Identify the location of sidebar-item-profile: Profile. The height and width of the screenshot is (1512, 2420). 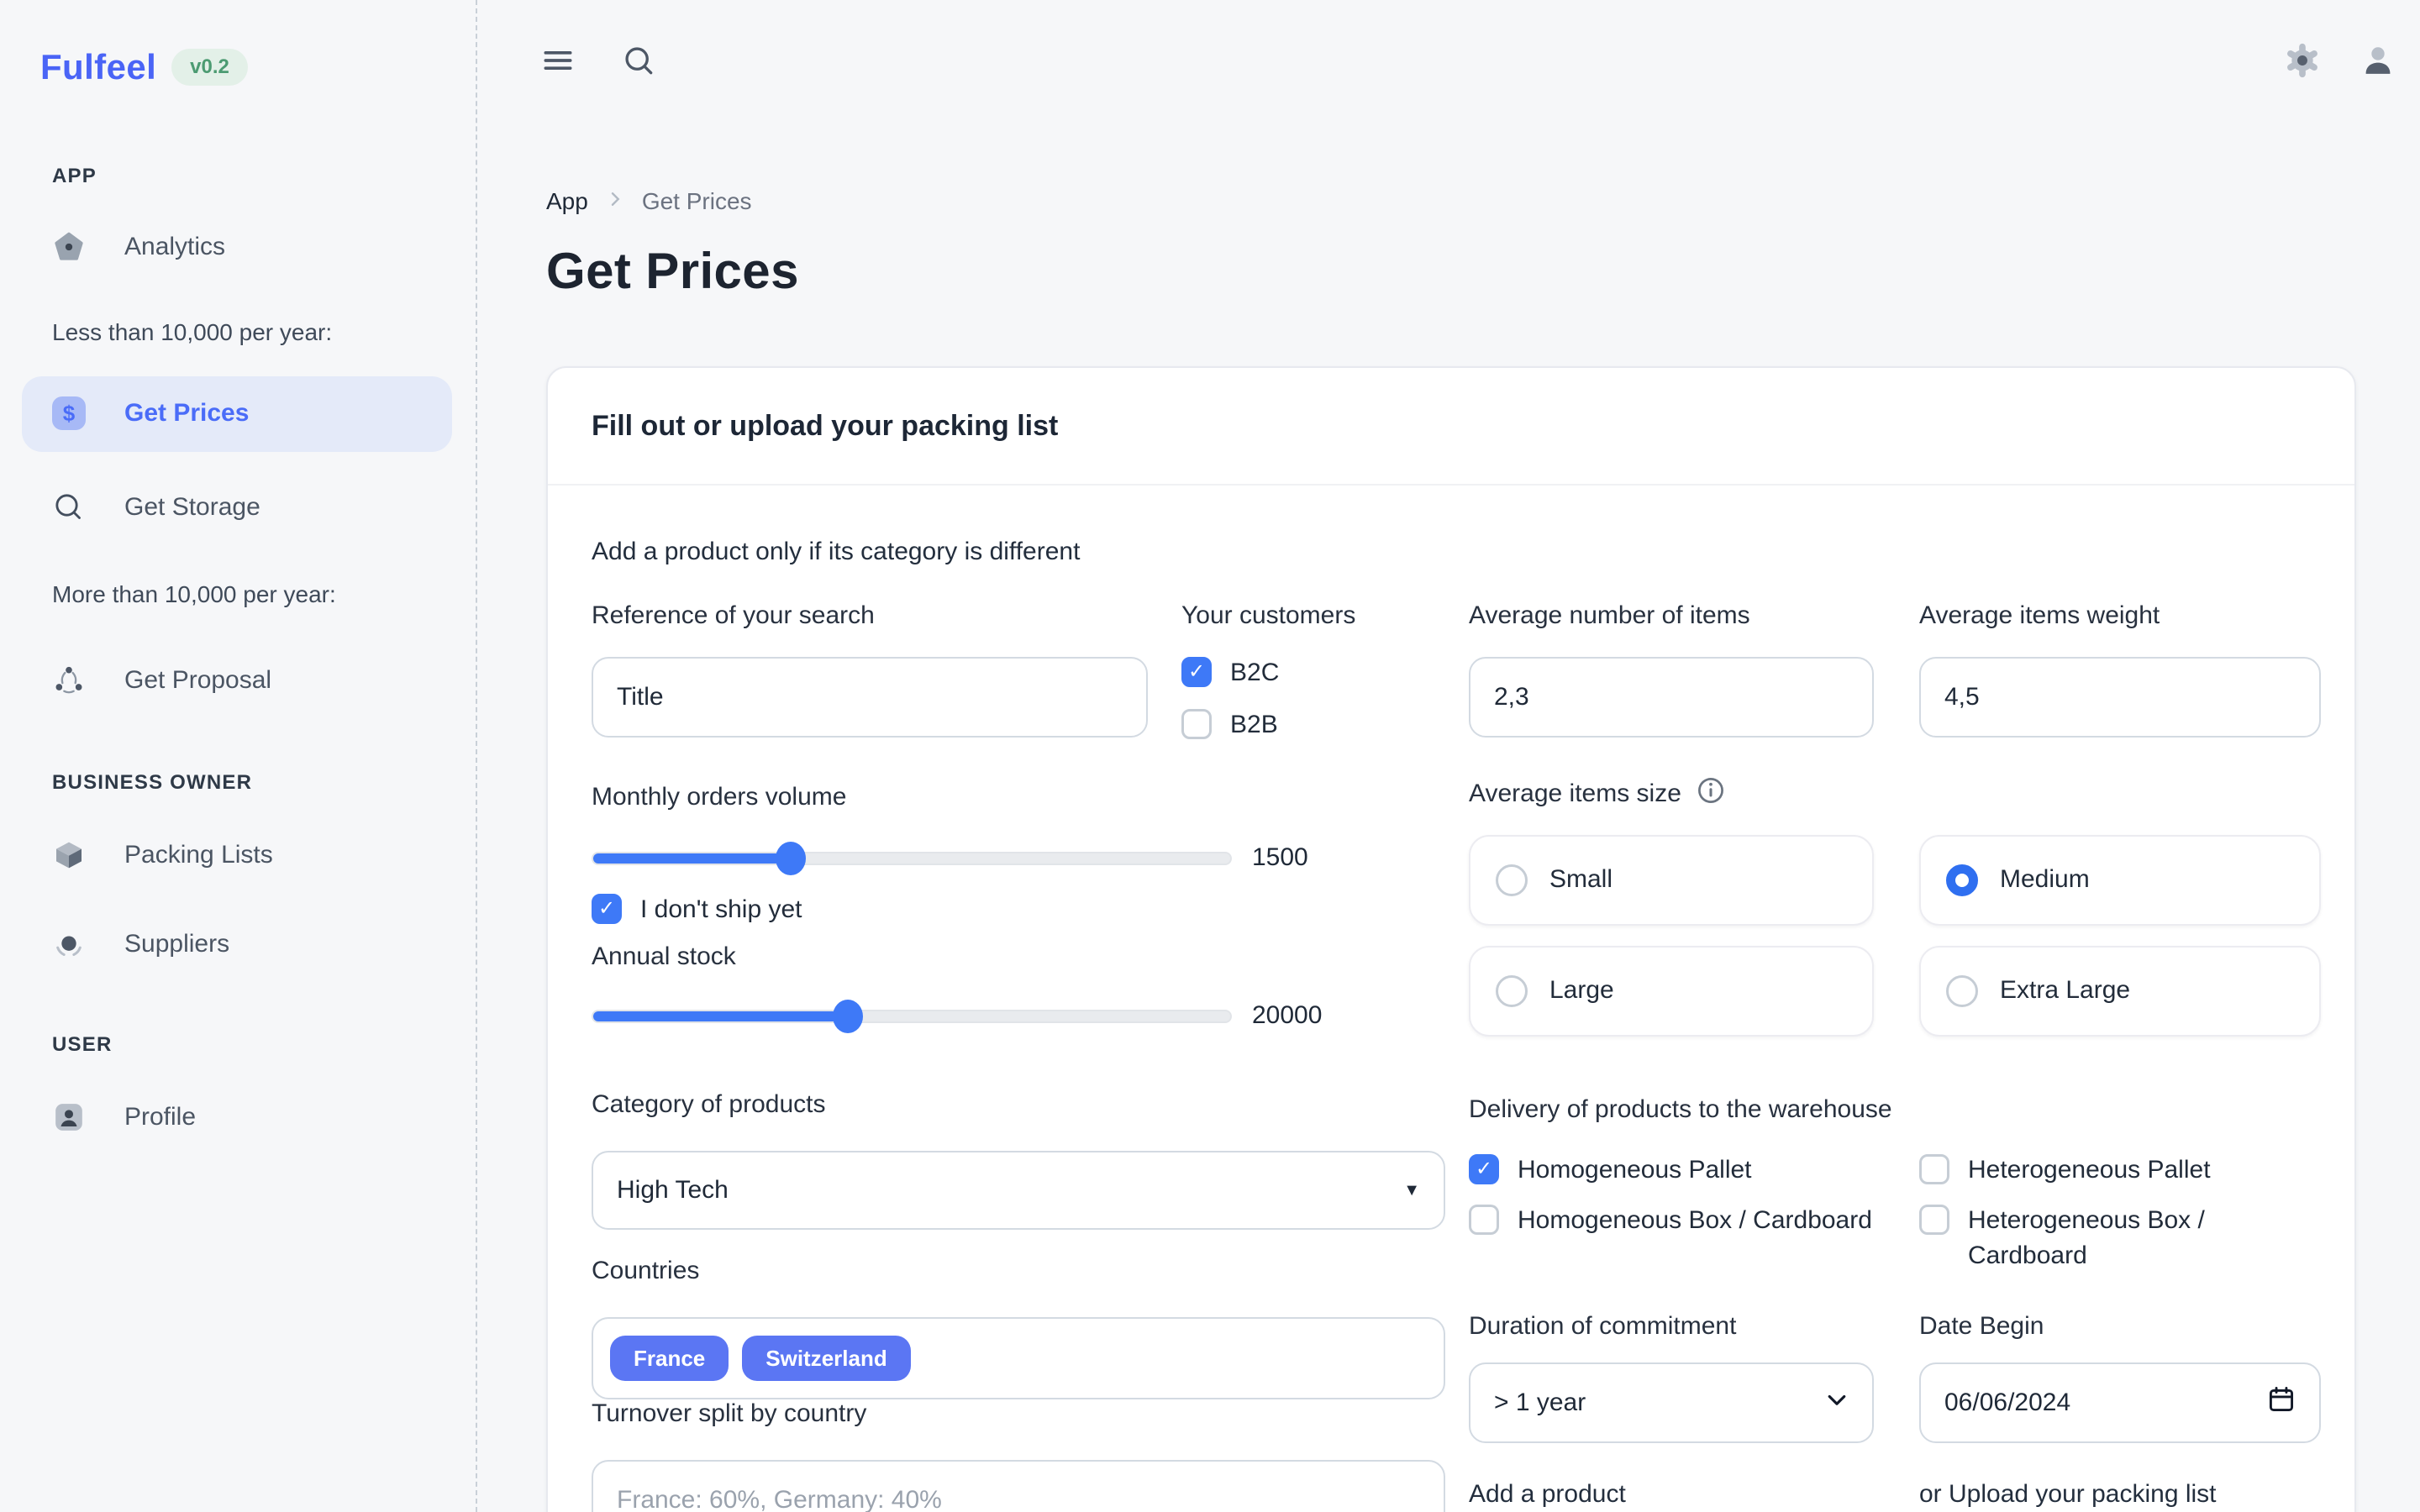
(124, 1117).